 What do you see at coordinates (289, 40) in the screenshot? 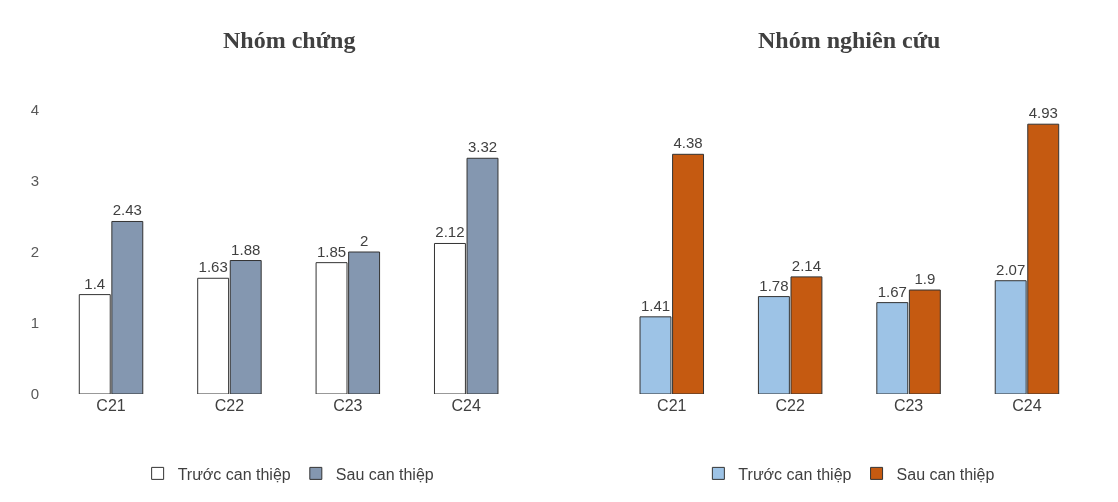
I see `chart-title: Nhóm chứng` at bounding box center [289, 40].